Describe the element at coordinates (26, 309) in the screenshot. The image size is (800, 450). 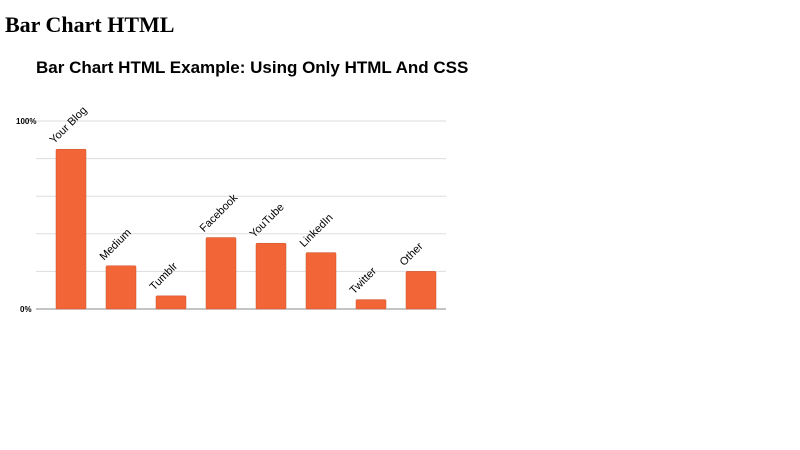
I see `y-tick-label: 0%` at that location.